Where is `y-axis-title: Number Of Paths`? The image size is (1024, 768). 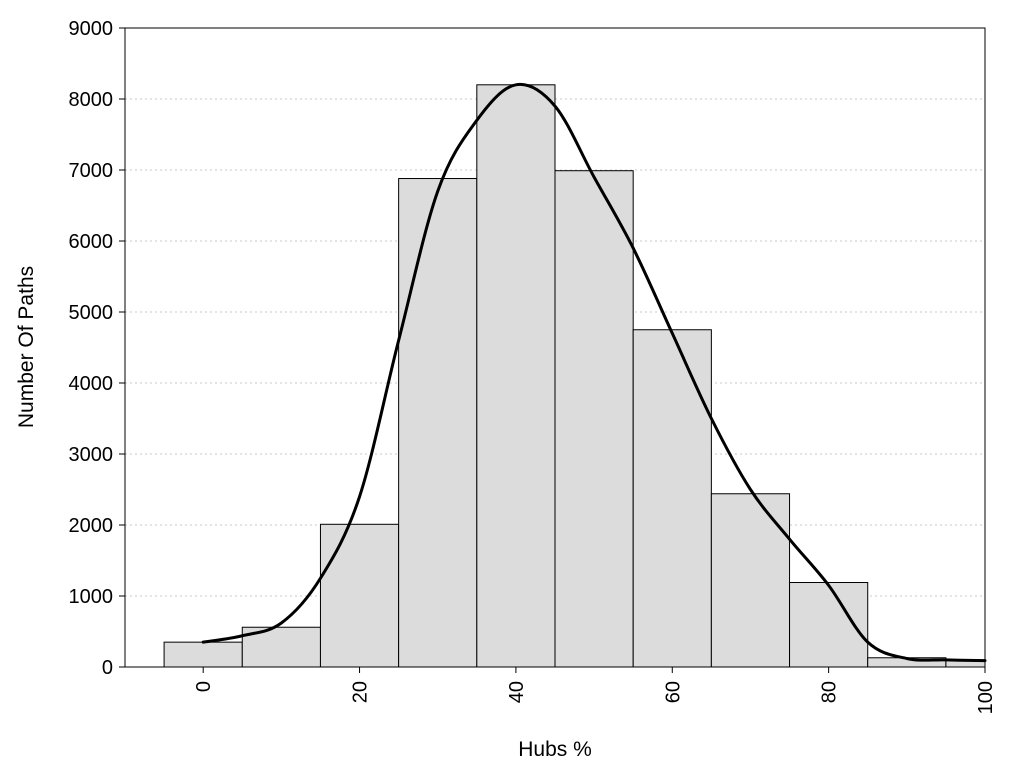
y-axis-title: Number Of Paths is located at coordinates (26, 347).